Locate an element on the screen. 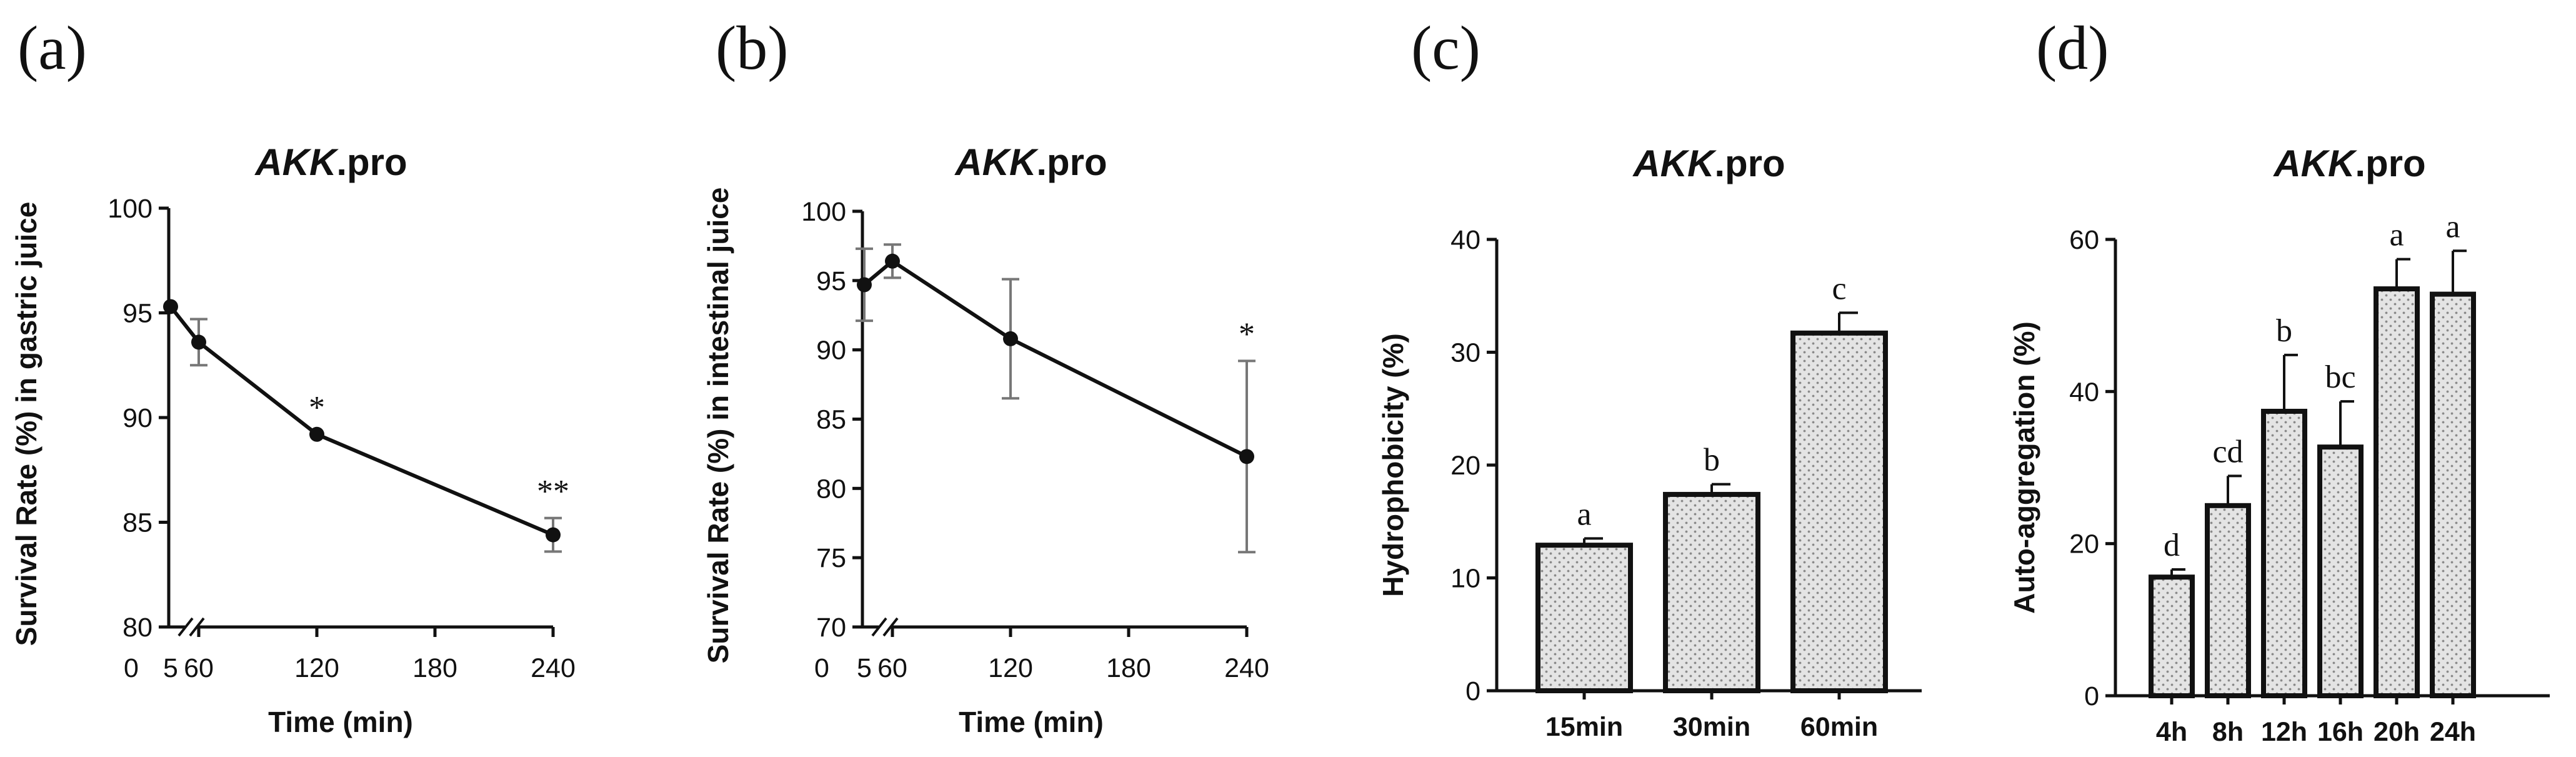 The image size is (2576, 757). group-letter-label: cd is located at coordinates (2227, 452).